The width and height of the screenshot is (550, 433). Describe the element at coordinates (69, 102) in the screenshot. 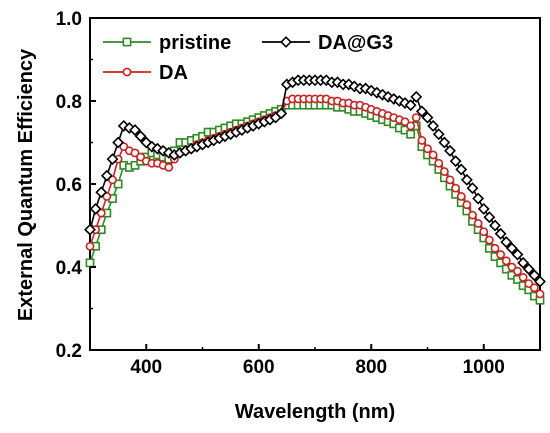

I see `y-tick-label: 0.8` at that location.